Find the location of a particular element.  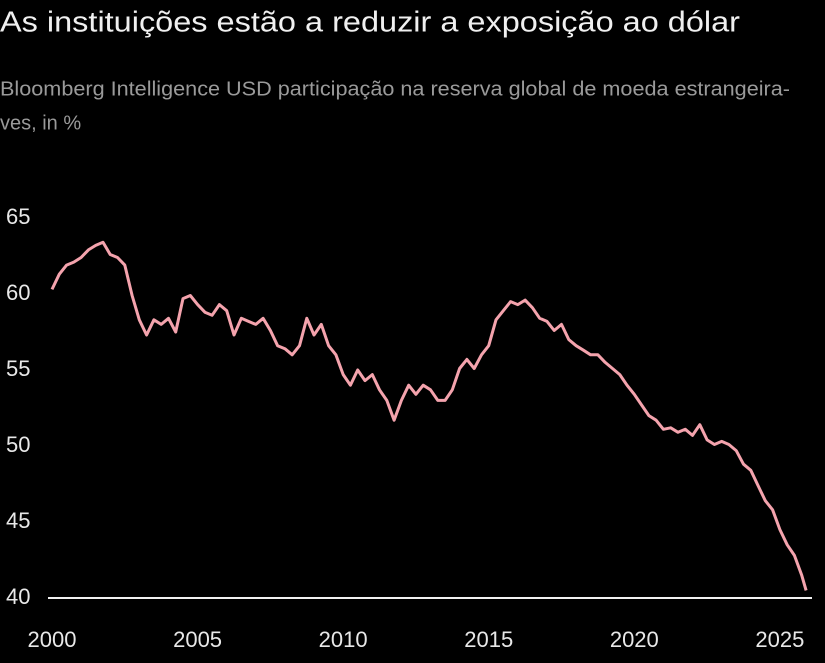

y-tick-label: 45 is located at coordinates (18, 520).